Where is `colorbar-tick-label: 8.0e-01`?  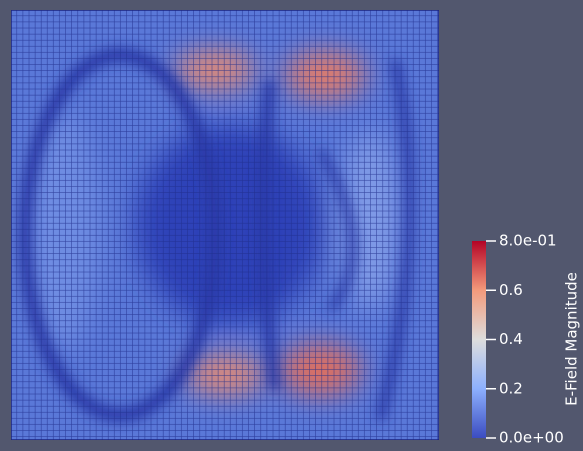 colorbar-tick-label: 8.0e-01 is located at coordinates (528, 241).